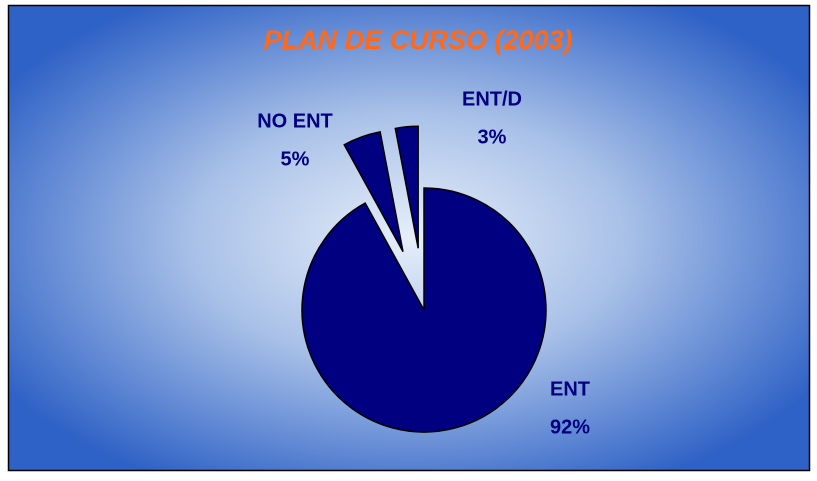 The image size is (817, 481). I want to click on slice-label: NO ENT, so click(295, 121).